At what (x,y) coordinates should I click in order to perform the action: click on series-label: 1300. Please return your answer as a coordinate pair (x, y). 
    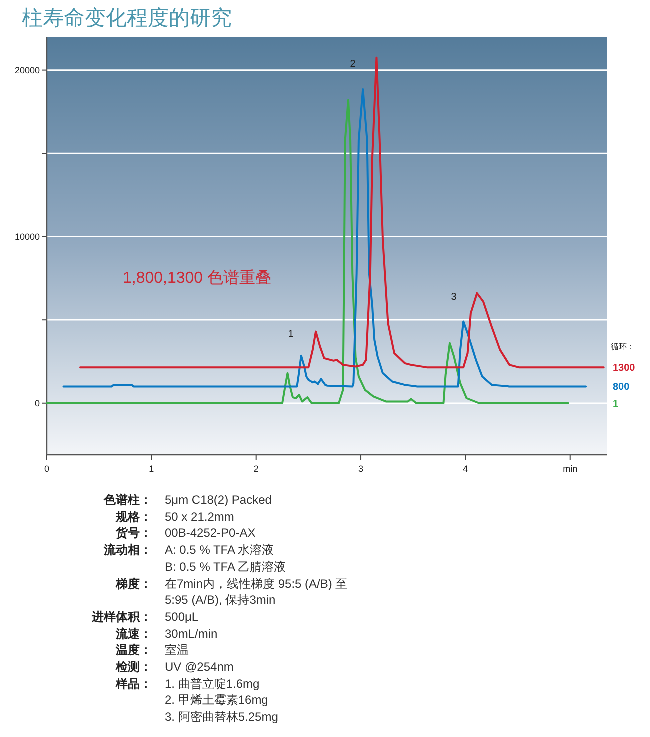
    Looking at the image, I should click on (624, 368).